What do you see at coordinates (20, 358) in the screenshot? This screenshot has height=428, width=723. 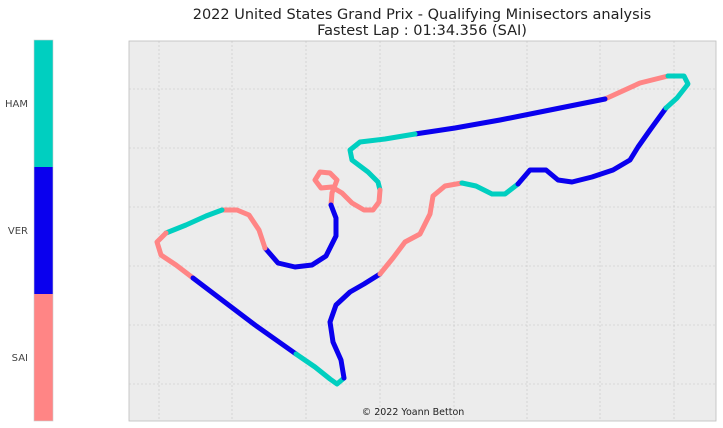 I see `colorbar-label-sai: SAI` at bounding box center [20, 358].